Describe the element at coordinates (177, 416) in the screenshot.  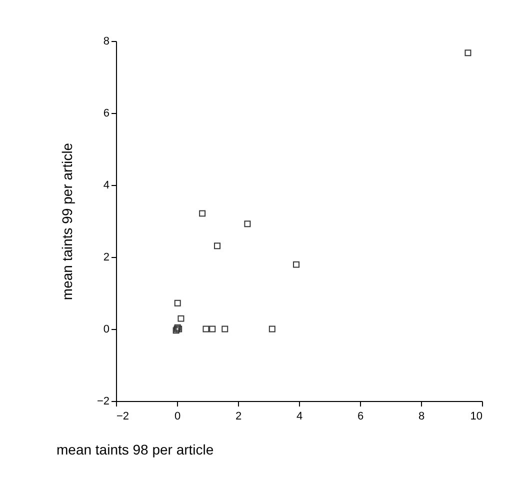
I see `x-tick-label: 0` at that location.